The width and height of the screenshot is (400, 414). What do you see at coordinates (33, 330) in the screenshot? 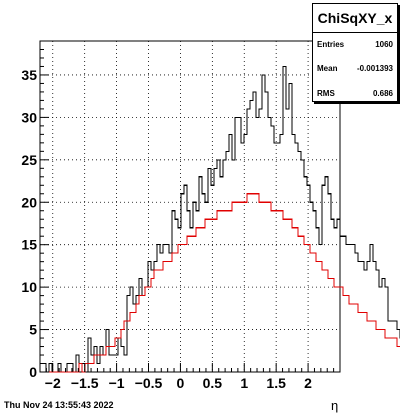
I see `y-tick-label: 5` at bounding box center [33, 330].